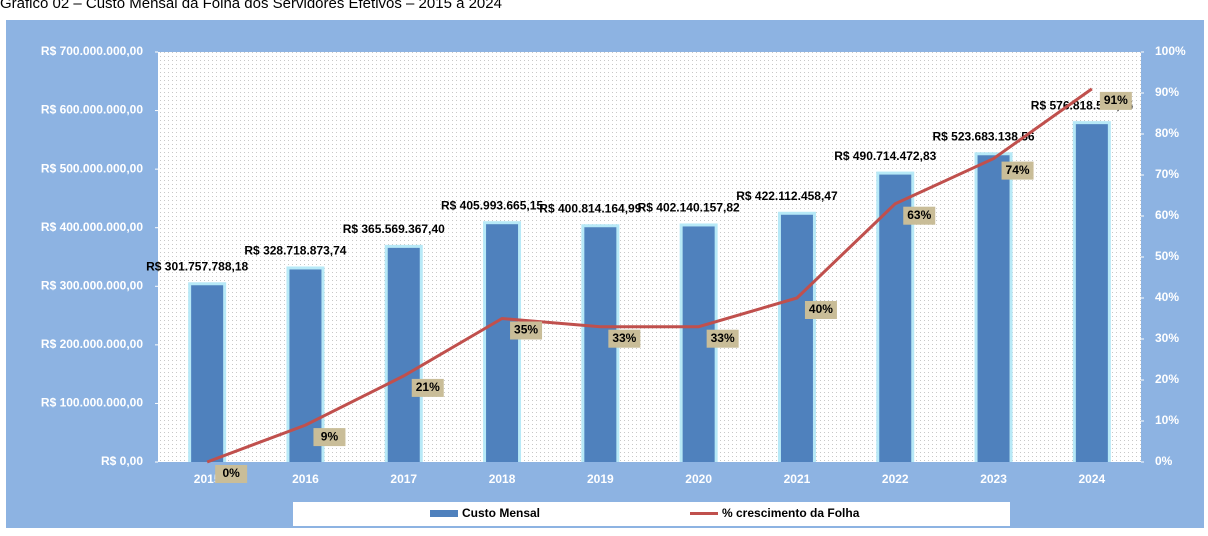  What do you see at coordinates (492, 205) in the screenshot?
I see `bar-value-label: R$ 405.993.665,15` at bounding box center [492, 205].